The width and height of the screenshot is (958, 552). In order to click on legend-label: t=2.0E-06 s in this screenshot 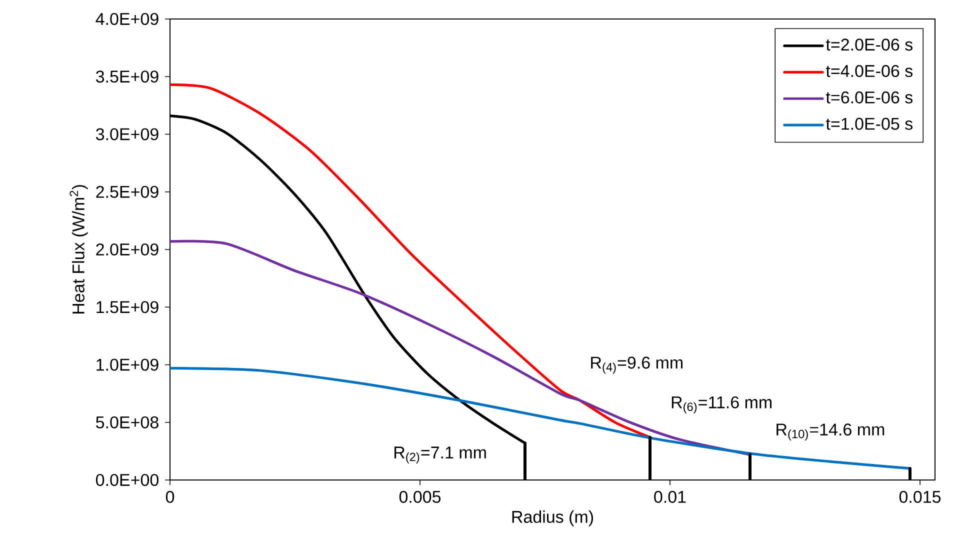, I will do `click(869, 44)`.